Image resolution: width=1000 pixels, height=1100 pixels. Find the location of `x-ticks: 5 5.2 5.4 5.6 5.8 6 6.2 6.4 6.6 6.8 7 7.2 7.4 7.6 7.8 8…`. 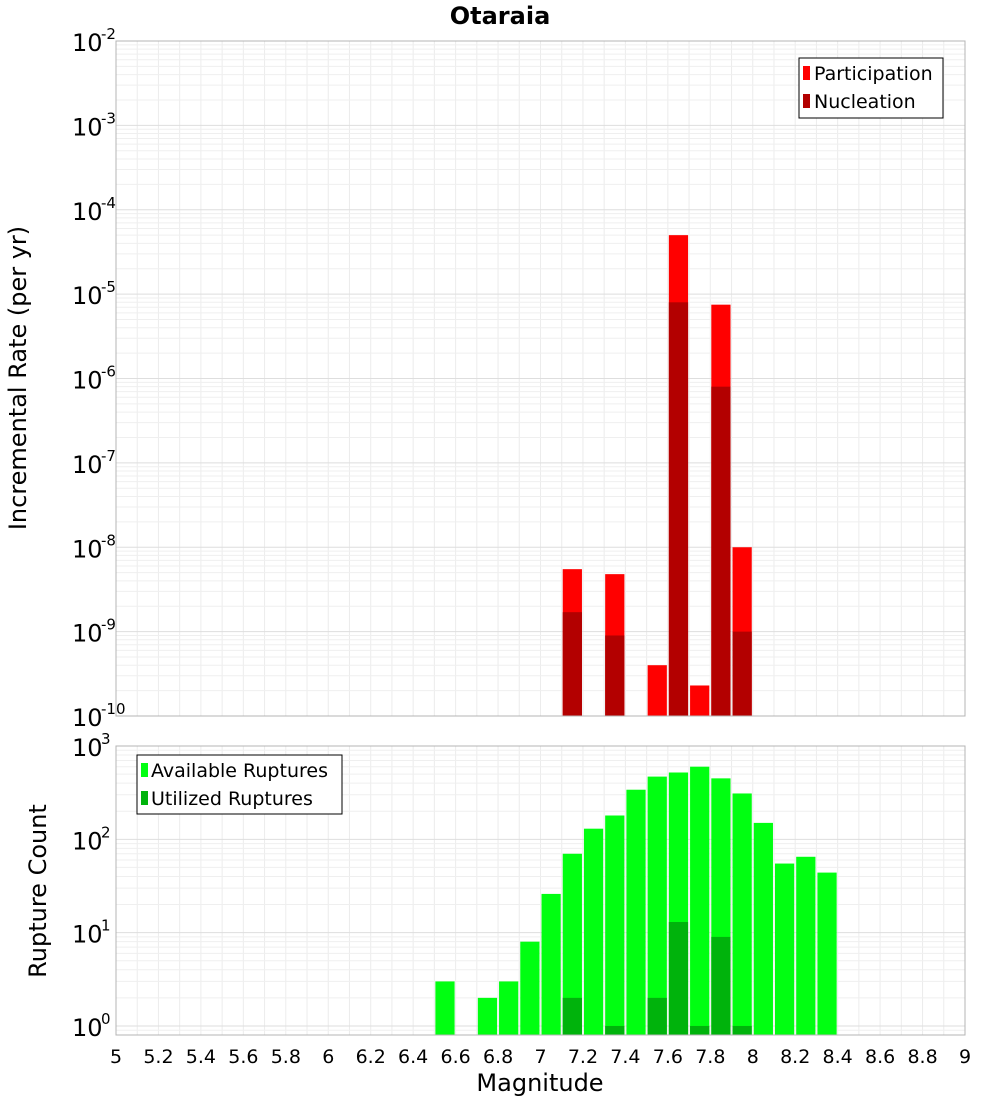

x-ticks: 5 5.2 5.4 5.6 5.8 6 6.2 6.4 6.6 6.8 7 7.2 7.4 7.6 7.8 8… is located at coordinates (540, 1057).